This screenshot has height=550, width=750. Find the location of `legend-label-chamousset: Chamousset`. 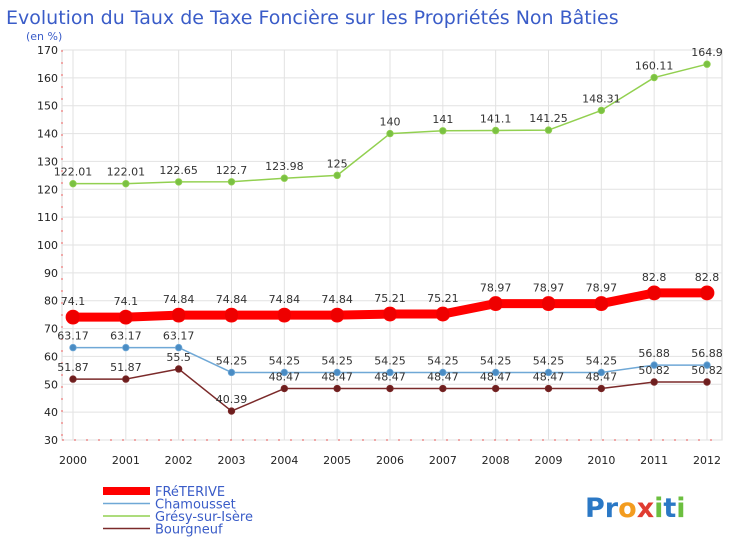

legend-label-chamousset: Chamousset is located at coordinates (195, 505).